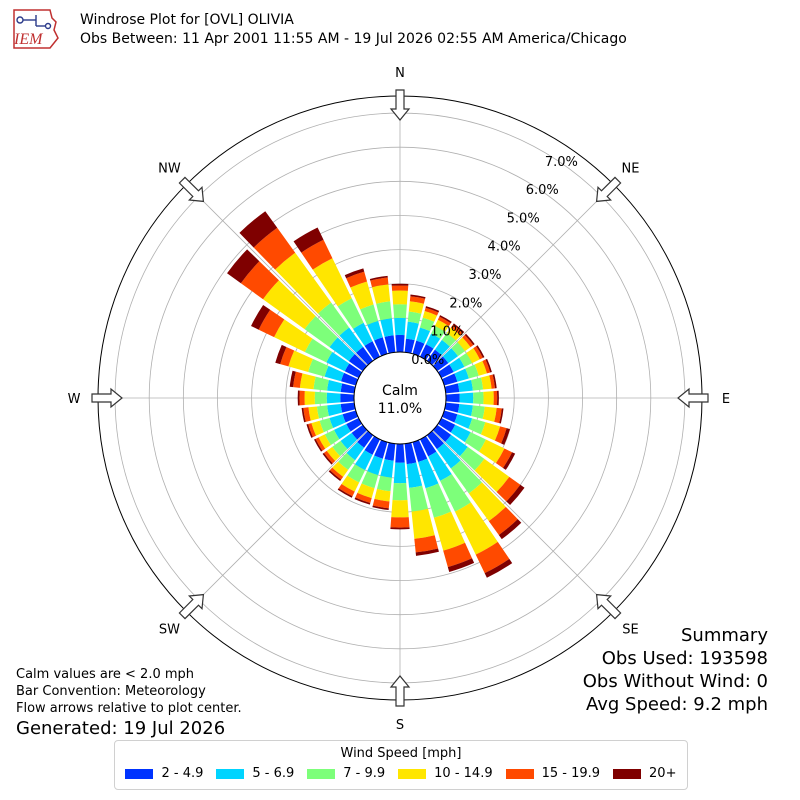  I want to click on legend-label: 15 - 19.9, so click(571, 773).